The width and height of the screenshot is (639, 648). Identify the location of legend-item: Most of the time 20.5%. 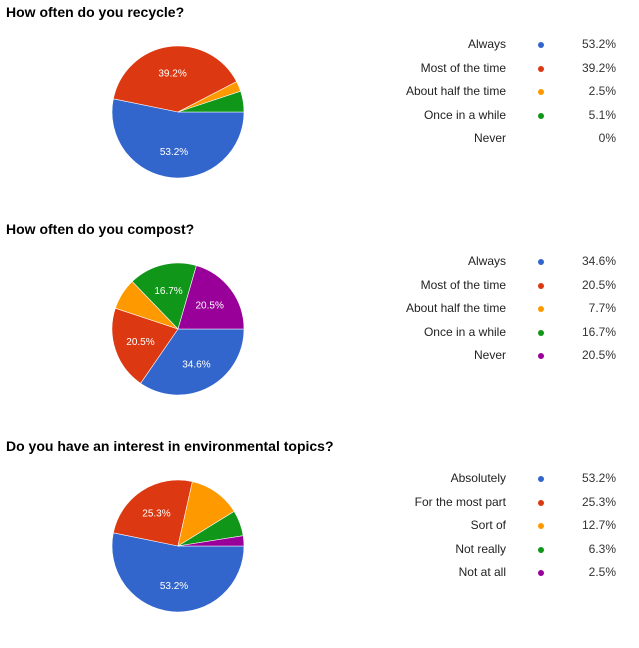
(490, 287).